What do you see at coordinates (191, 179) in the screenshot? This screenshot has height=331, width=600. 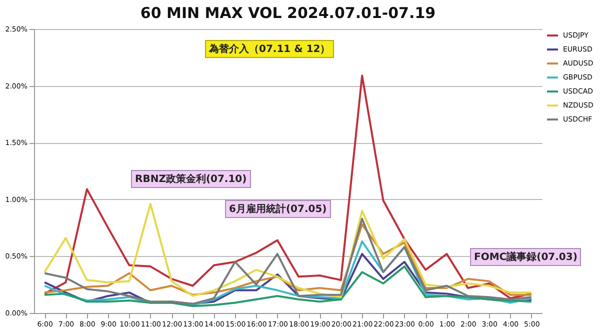 I see `callout-label: RBNZ政策金利(07.10)` at bounding box center [191, 179].